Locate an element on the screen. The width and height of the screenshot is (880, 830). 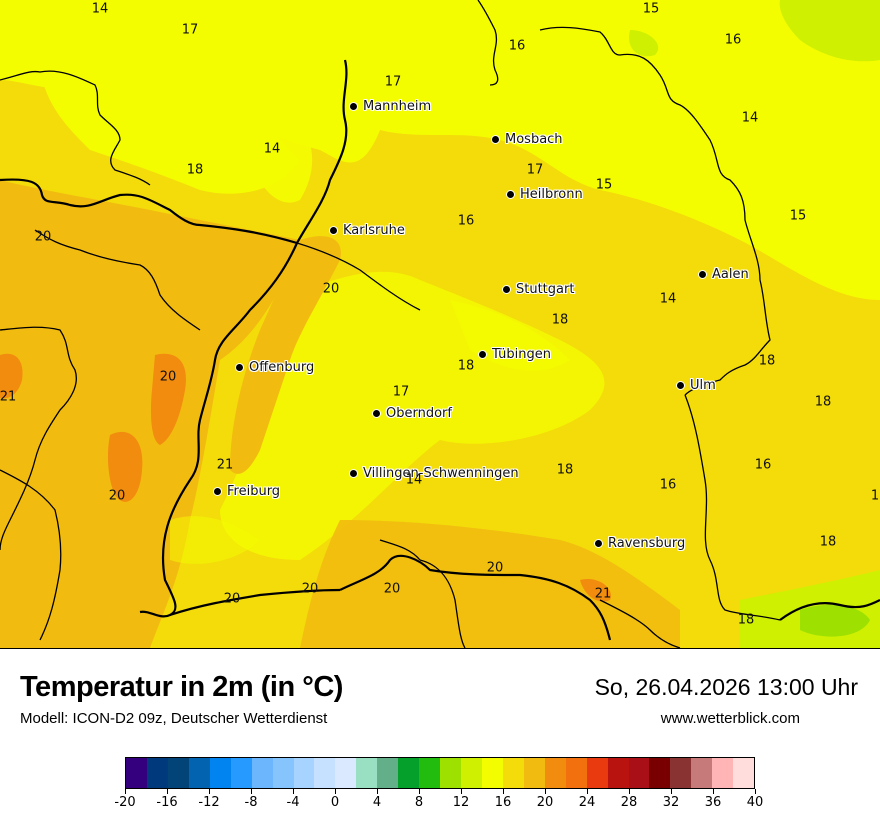
city-marker: Stuttgart is located at coordinates (538, 289).